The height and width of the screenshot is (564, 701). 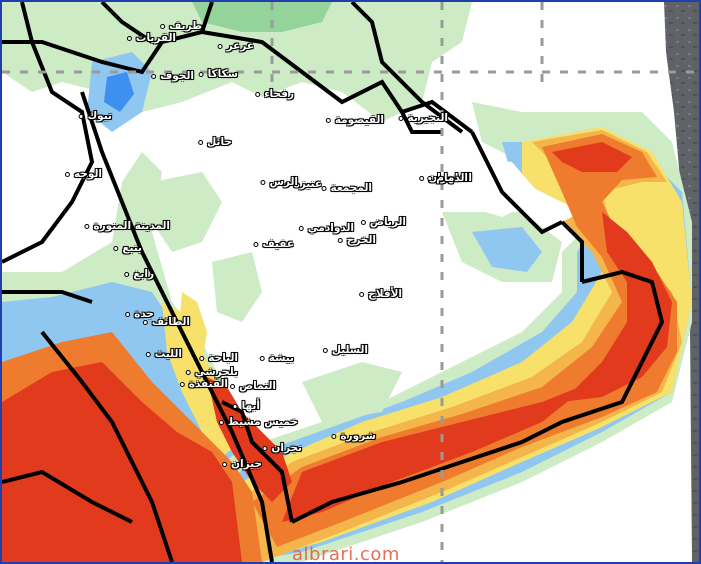 What do you see at coordinates (326, 228) in the screenshot?
I see `city-label: الدوادمي` at bounding box center [326, 228].